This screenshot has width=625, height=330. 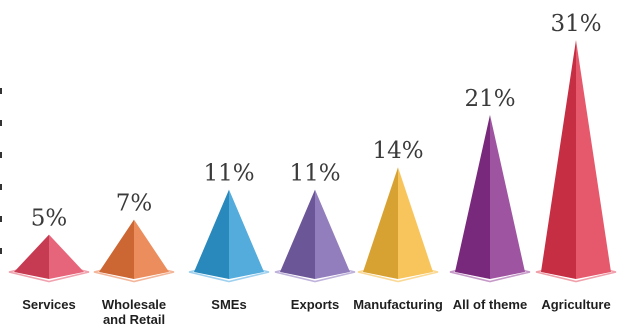 I want to click on category-label: Wholesale and Retail, so click(x=134, y=312).